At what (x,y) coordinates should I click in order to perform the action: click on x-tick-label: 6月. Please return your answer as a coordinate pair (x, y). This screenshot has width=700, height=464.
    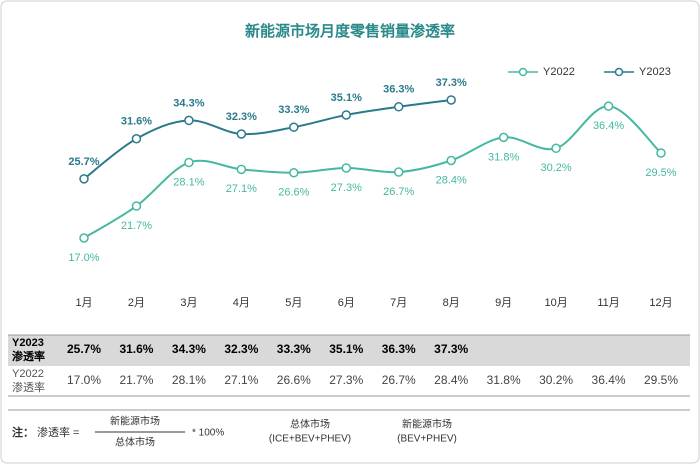
    Looking at the image, I should click on (346, 303).